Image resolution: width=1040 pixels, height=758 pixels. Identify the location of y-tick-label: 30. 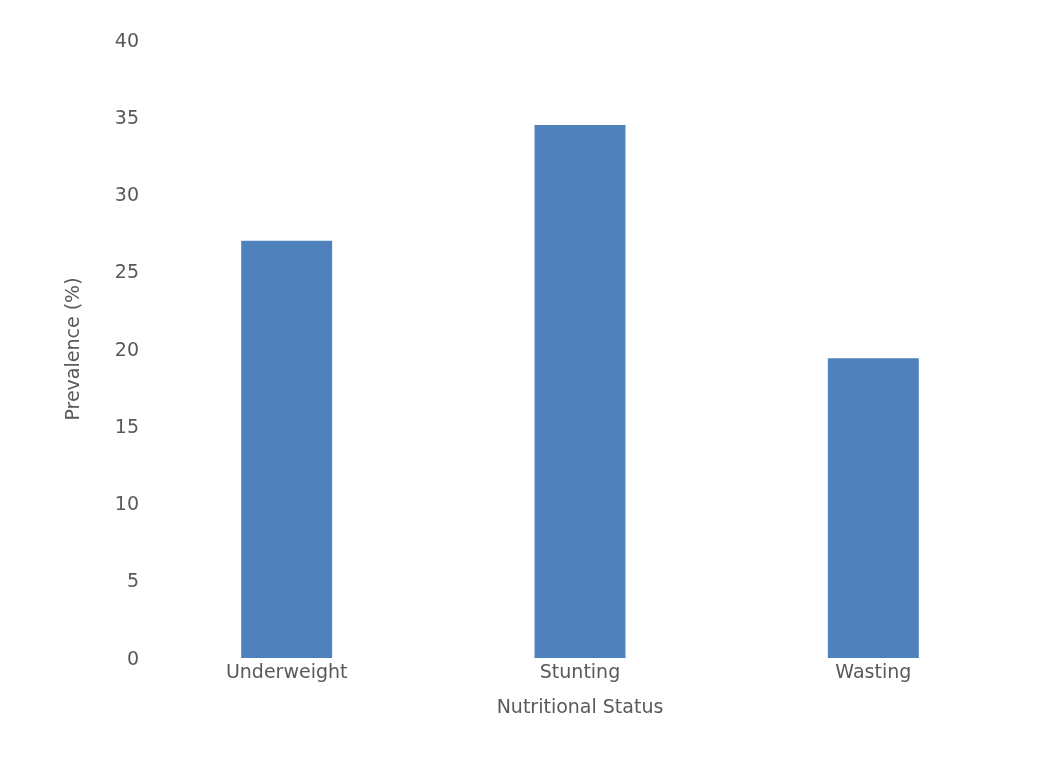
(126, 194).